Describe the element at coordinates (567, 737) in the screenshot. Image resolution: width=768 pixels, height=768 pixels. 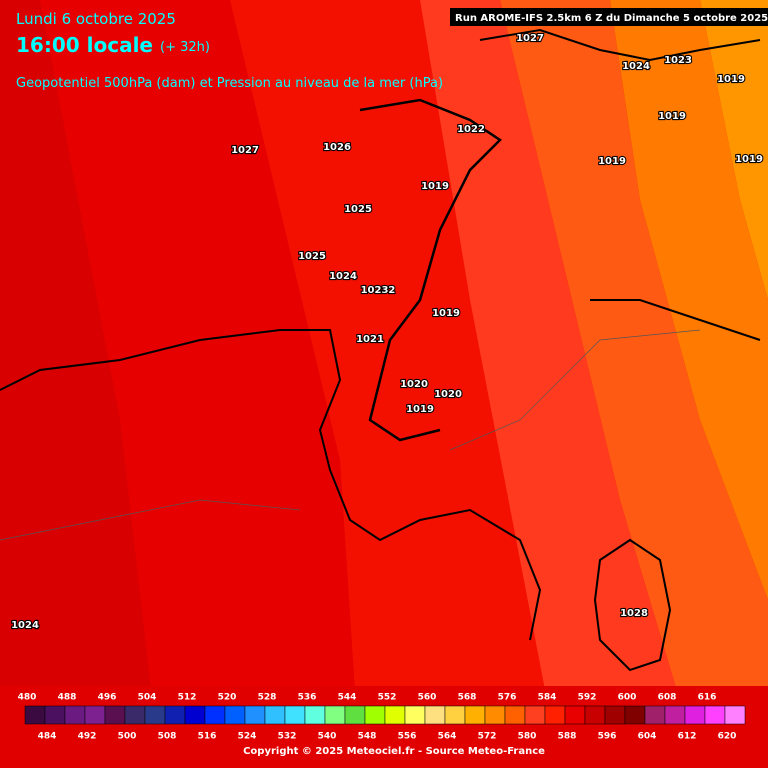
I see `scale-label: 588` at that location.